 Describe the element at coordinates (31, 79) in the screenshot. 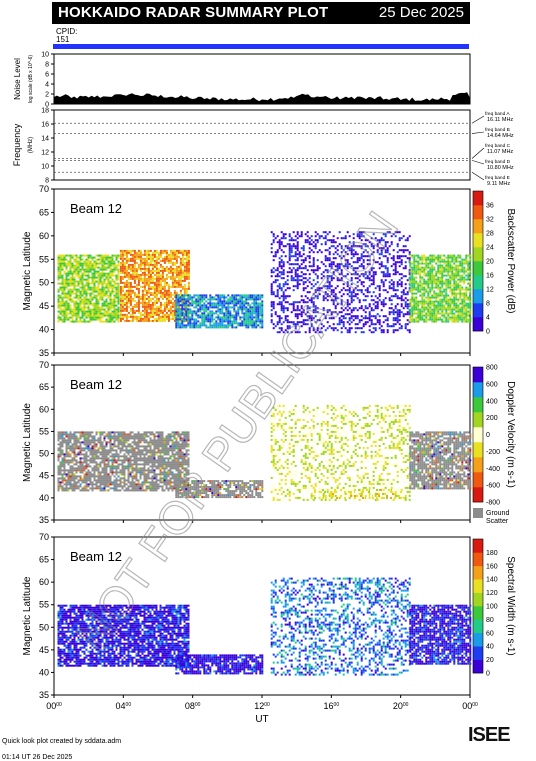

I see `noise-yunit: log scale (dB x 10^-6)` at that location.